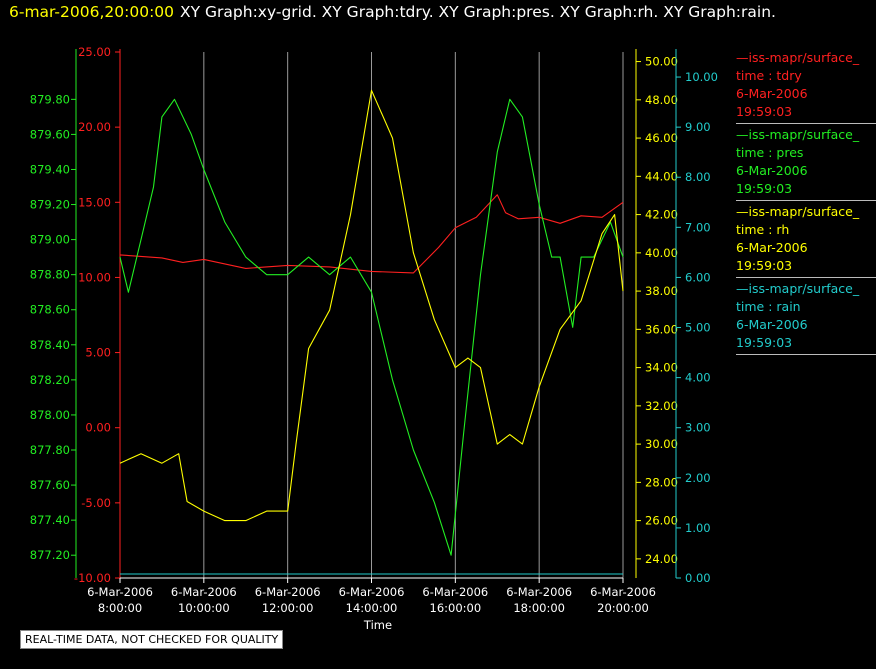 This screenshot has height=669, width=876. I want to click on x-tick-time: 20:00:00, so click(623, 608).